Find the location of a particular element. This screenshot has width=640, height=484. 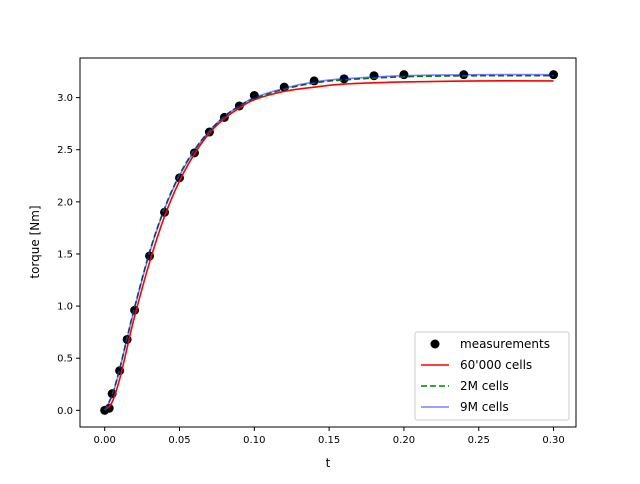

legend-box is located at coordinates (492, 376).